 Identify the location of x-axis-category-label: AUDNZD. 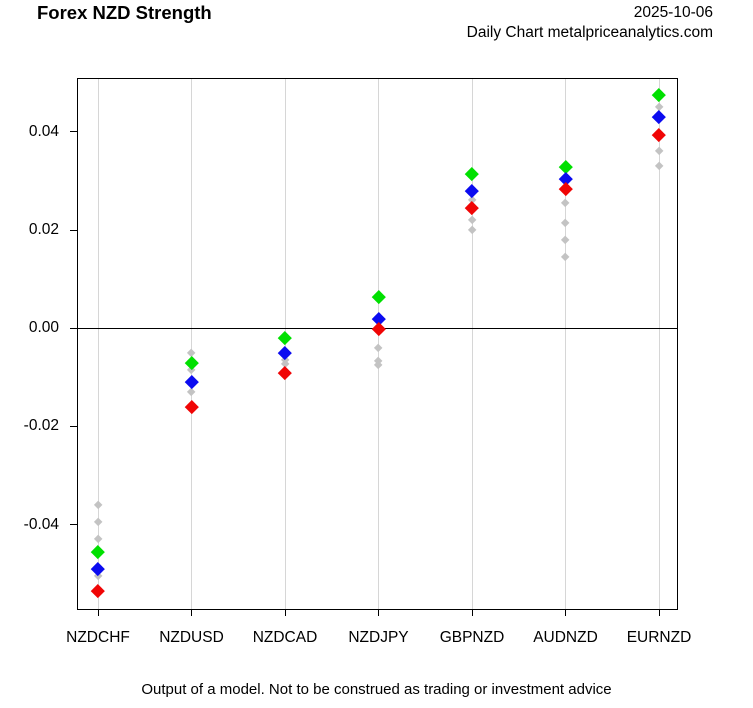
(565, 637).